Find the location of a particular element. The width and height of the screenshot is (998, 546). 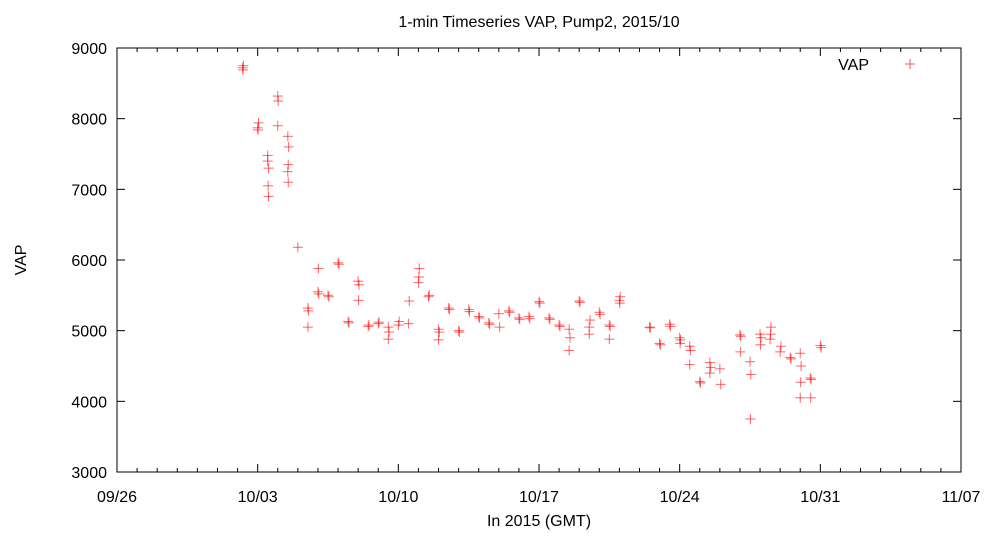

y-tick-label: 8000 is located at coordinates (89, 120).